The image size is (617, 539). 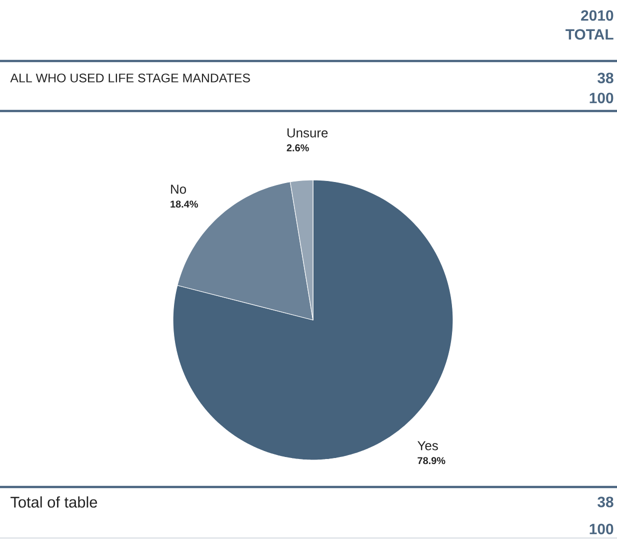 What do you see at coordinates (307, 133) in the screenshot?
I see `slice-label: Unsure` at bounding box center [307, 133].